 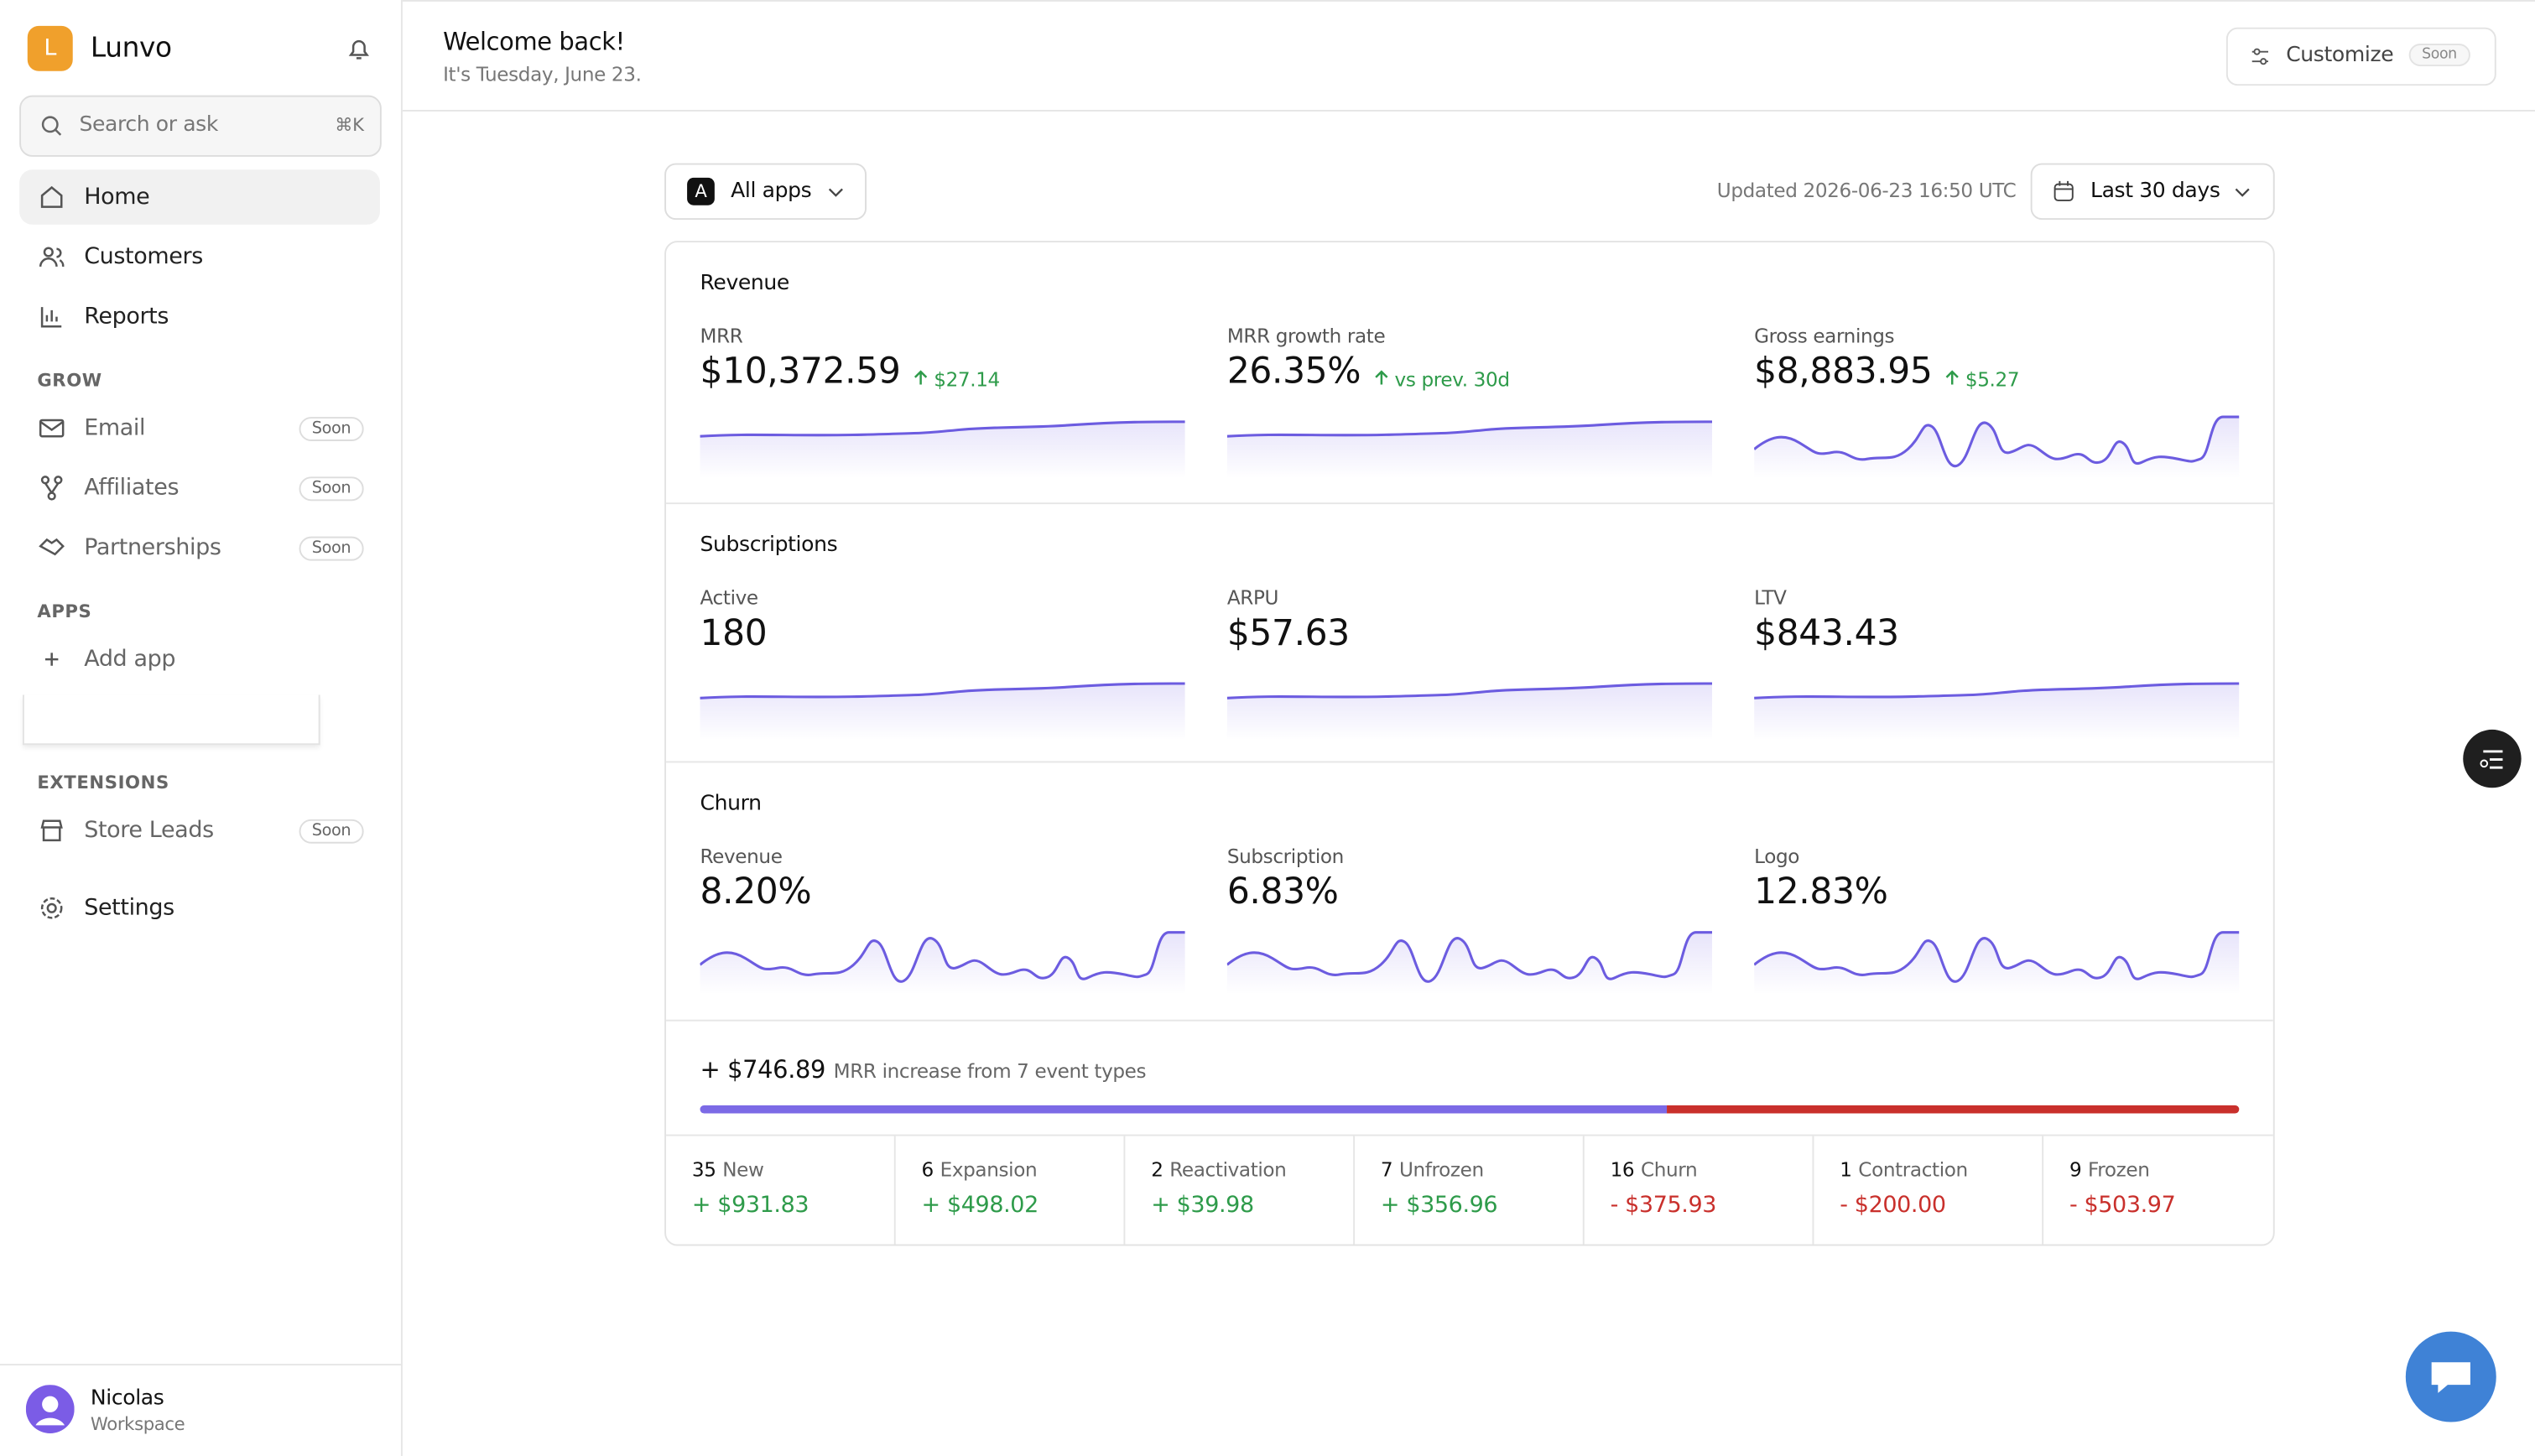 I want to click on customize-button: Customize Soon, so click(x=2360, y=56).